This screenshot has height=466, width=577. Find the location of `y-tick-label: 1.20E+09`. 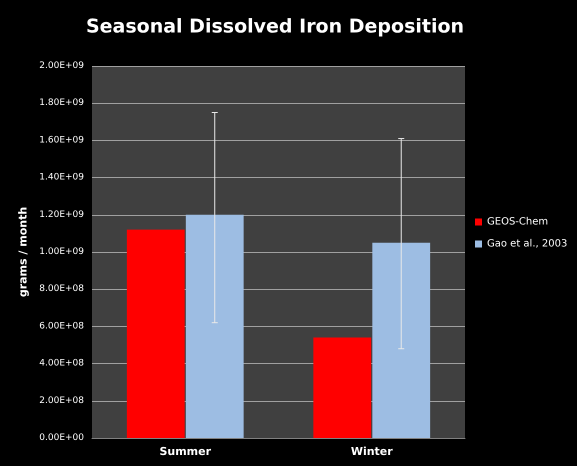

y-tick-label: 1.20E+09 is located at coordinates (61, 215).